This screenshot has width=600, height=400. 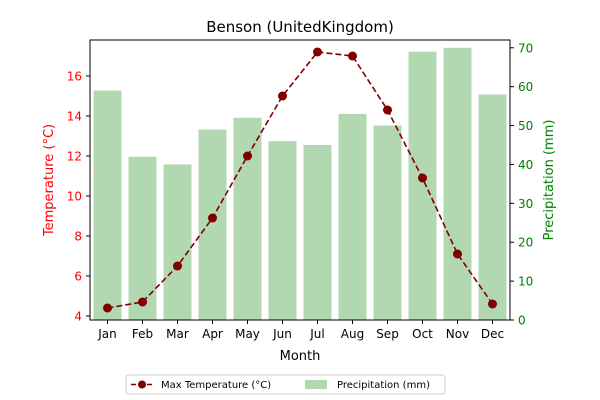 What do you see at coordinates (383, 385) in the screenshot?
I see `legend-entry-precipitation: Precipitation (mm)` at bounding box center [383, 385].